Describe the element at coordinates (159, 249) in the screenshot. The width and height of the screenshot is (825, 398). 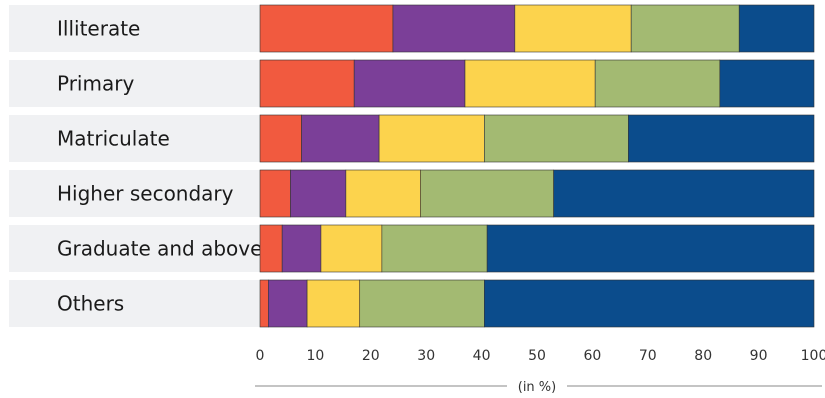
I see `category-label: Graduate and above` at that location.